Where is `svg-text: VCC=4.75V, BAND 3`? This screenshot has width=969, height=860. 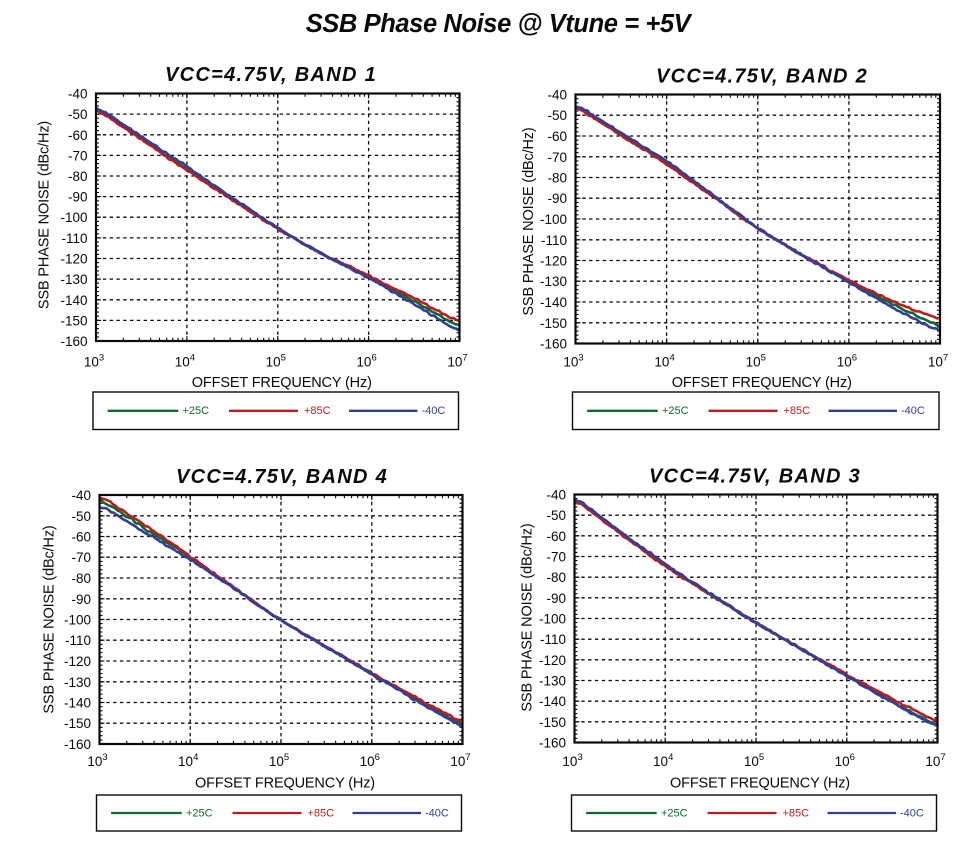
svg-text: VCC=4.75V, BAND 3 is located at coordinates (755, 477).